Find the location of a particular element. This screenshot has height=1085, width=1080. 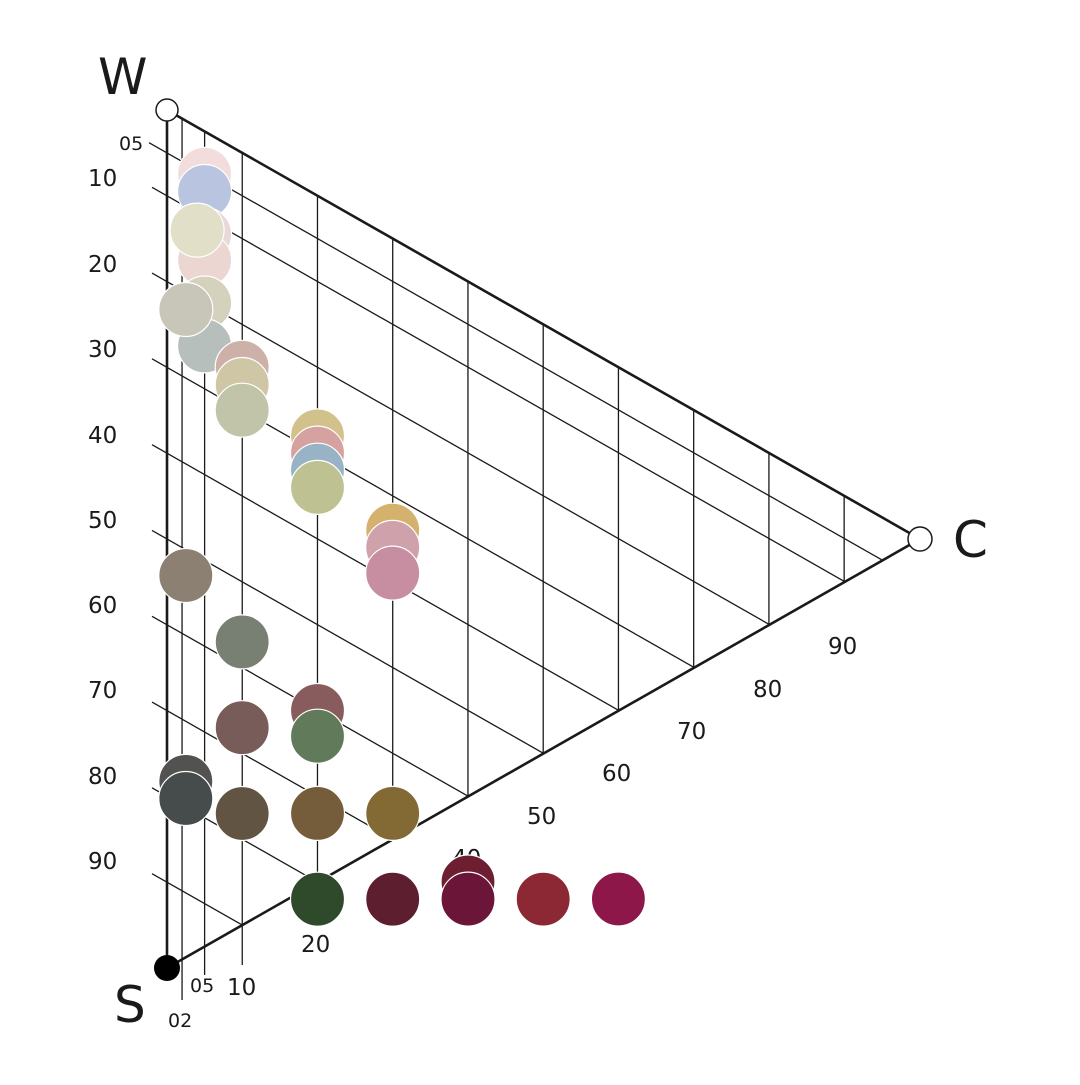

vertex-color-marker is located at coordinates (920, 539).